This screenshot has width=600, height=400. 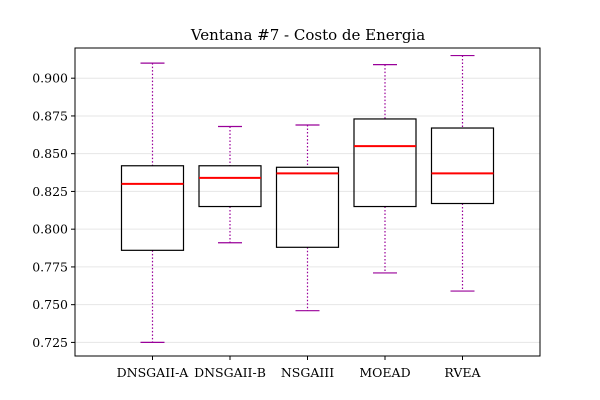 I want to click on x-tick-label: NSGAIII, so click(x=307, y=372).